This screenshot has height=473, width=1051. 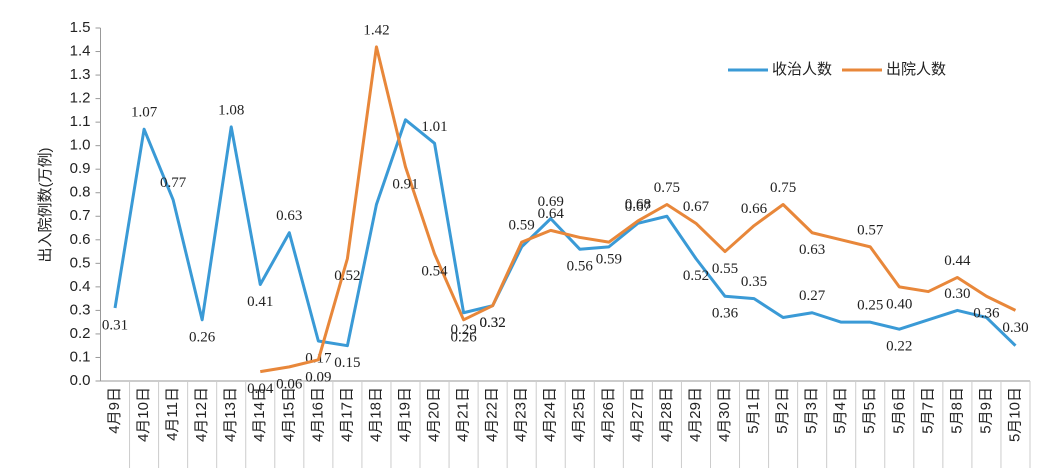 What do you see at coordinates (782, 410) in the screenshot?
I see `x-tick-label: 5月2日` at bounding box center [782, 410].